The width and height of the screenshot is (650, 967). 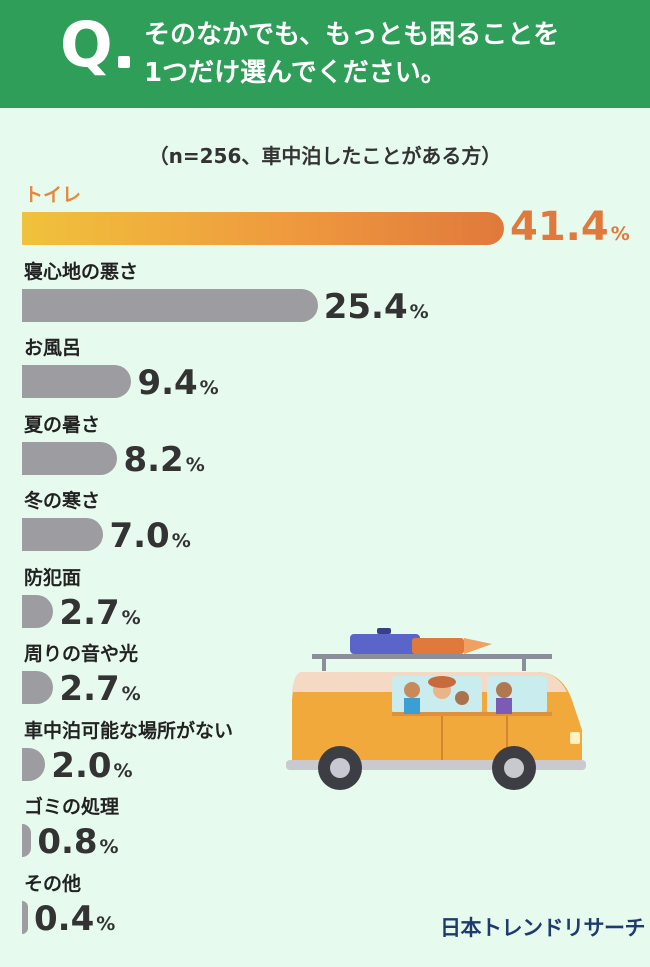 What do you see at coordinates (72, 807) in the screenshot?
I see `category-label: ゴミの処理` at bounding box center [72, 807].